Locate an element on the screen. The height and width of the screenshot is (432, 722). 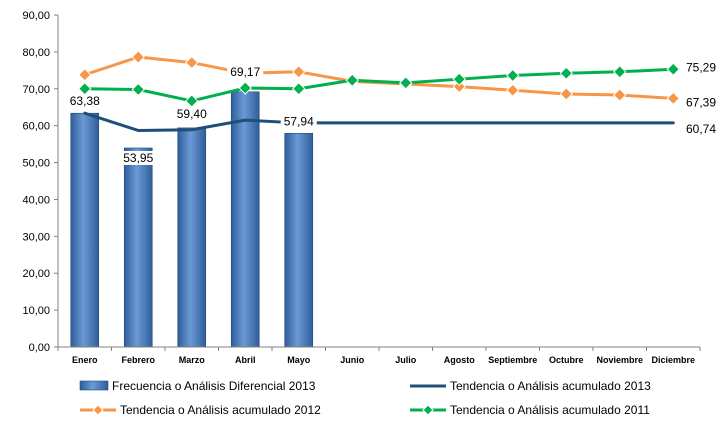
y-tick-label: 30,00 is located at coordinates (36, 237).